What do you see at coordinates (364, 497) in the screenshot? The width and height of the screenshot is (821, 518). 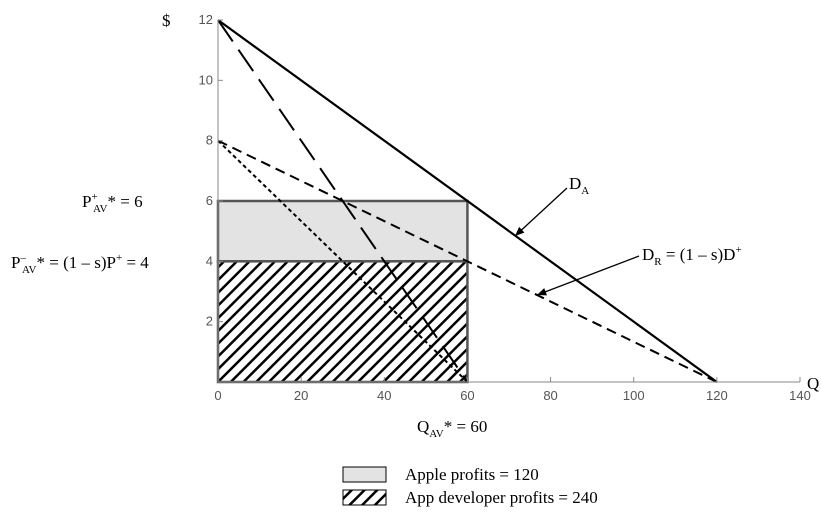 I see `legend-swatch-developer` at bounding box center [364, 497].